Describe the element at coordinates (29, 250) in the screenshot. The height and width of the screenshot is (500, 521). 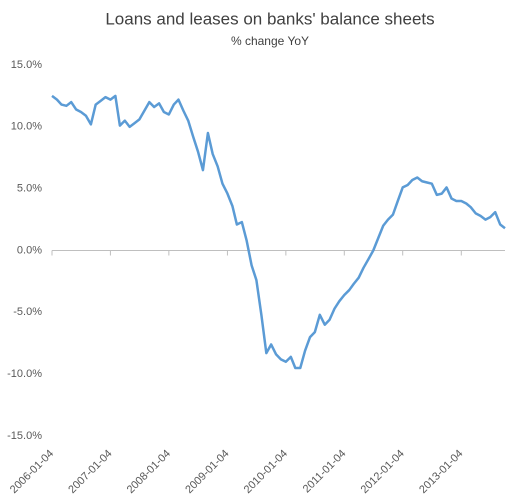
I see `y-tick-label: 0.0%` at that location.